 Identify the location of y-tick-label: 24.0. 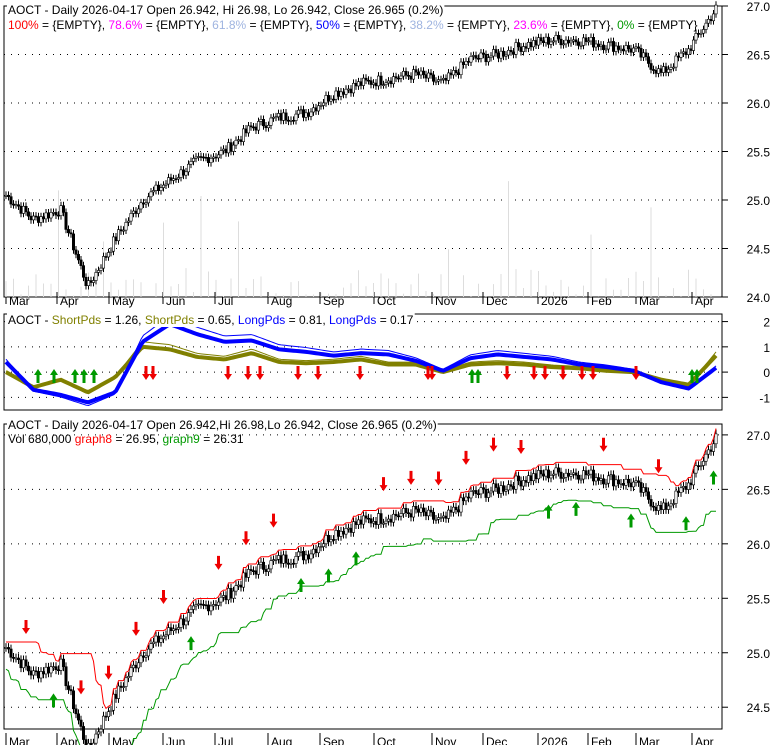
(759, 298).